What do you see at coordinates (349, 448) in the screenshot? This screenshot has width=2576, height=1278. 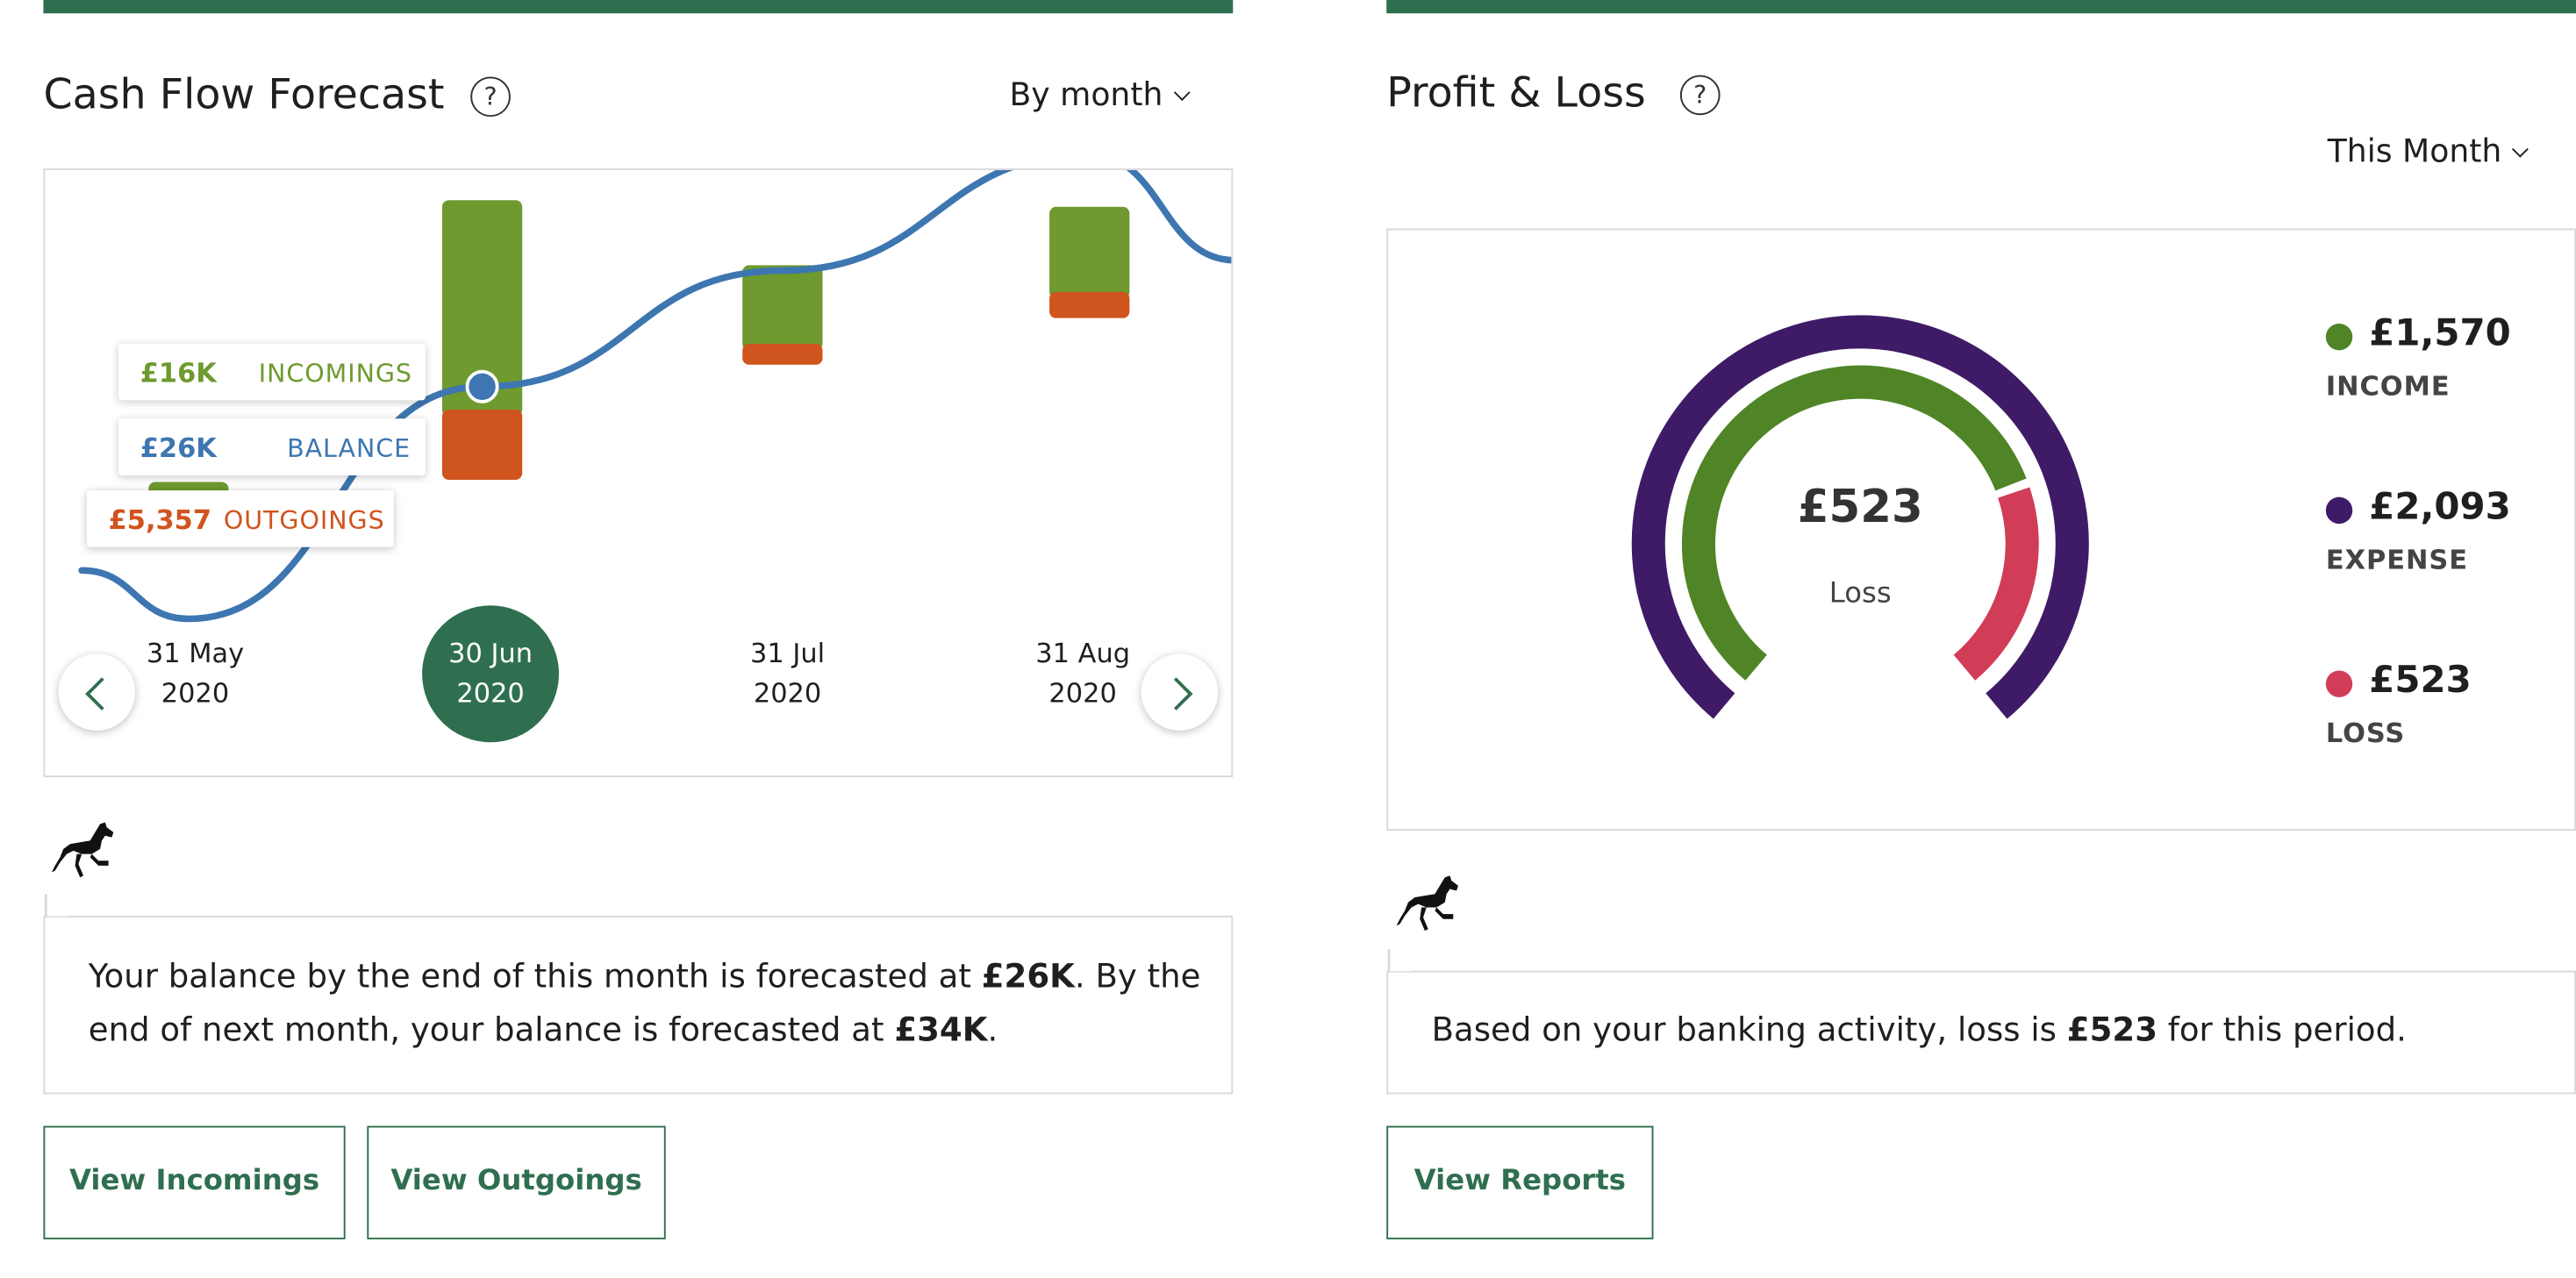 I see `tooltip-balance-label: BALANCE` at bounding box center [349, 448].